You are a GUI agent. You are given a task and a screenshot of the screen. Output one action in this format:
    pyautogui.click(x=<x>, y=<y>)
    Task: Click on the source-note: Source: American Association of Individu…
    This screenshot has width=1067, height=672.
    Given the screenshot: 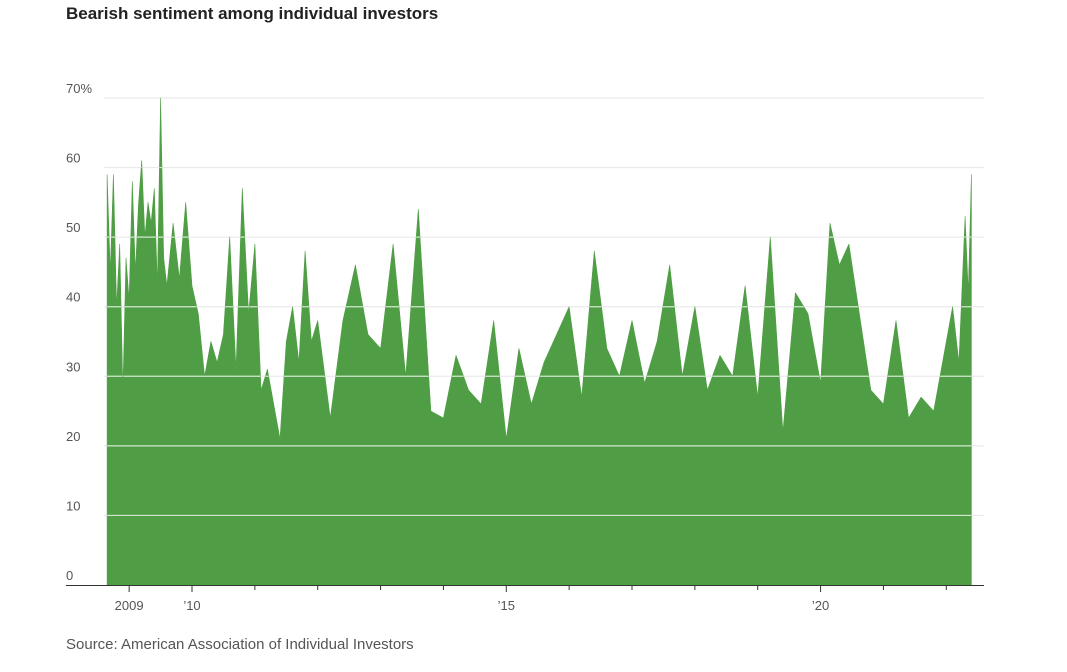 What is the action you would take?
    pyautogui.click(x=240, y=644)
    